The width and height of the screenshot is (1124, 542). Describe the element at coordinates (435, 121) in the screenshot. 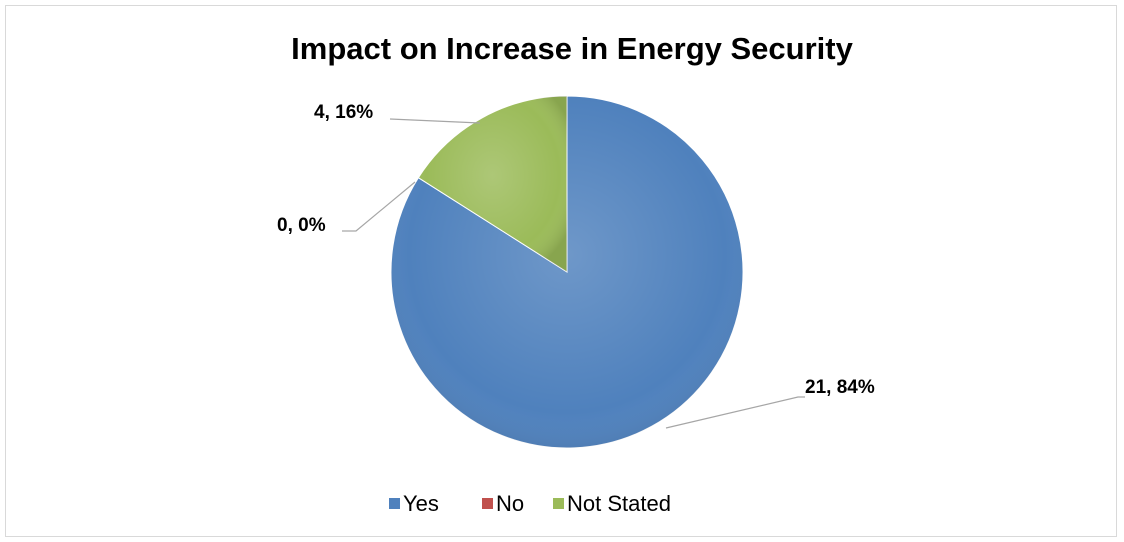

I see `leader-line-not-stated` at that location.